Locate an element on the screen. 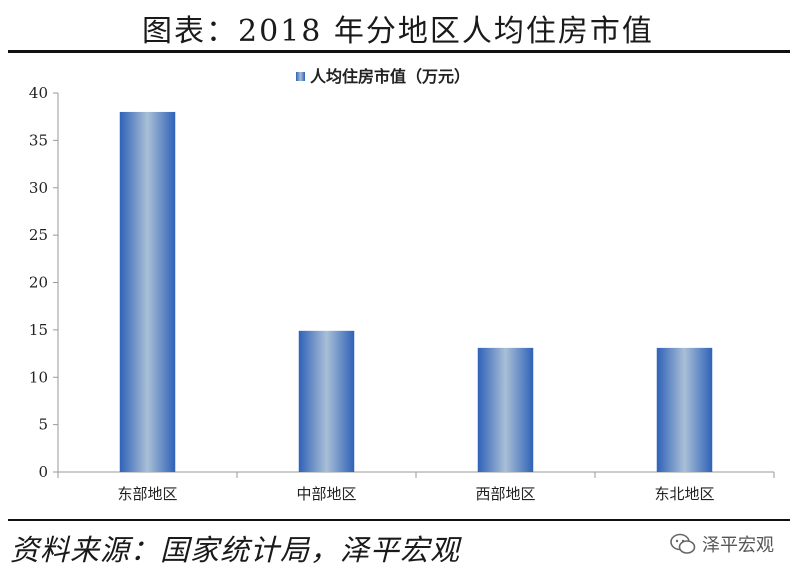 This screenshot has width=796, height=574. x-category-label: 东北地区 is located at coordinates (684, 494).